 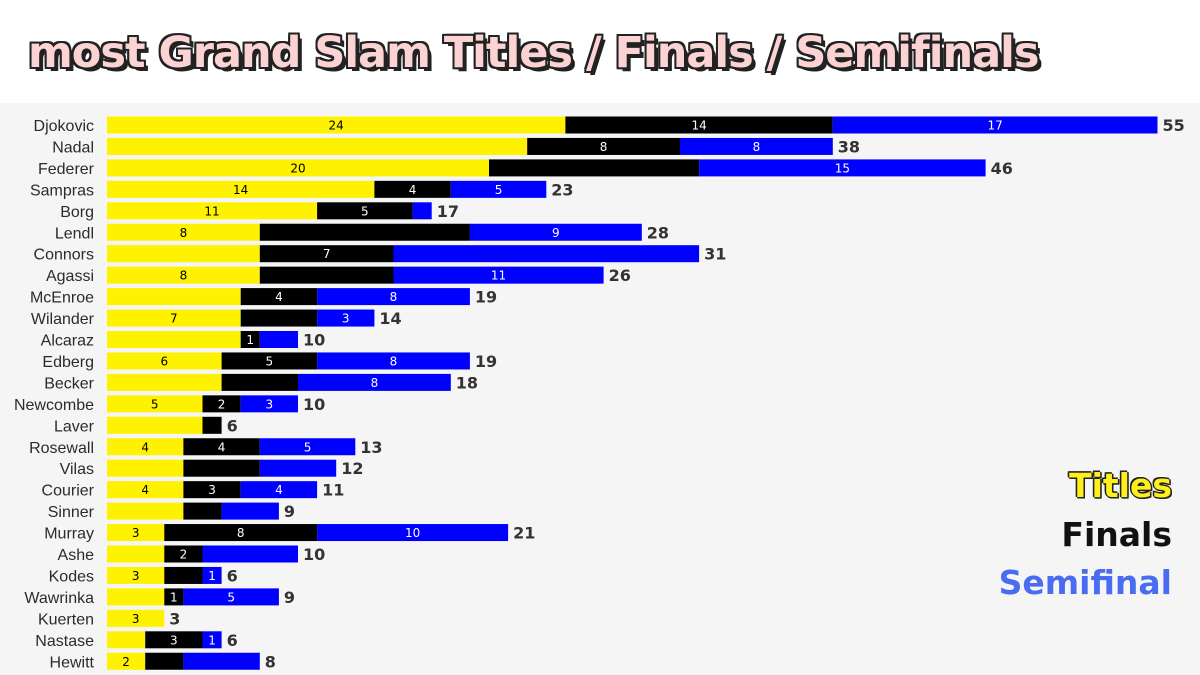 I want to click on bar-finals-rosewall, so click(x=221, y=447).